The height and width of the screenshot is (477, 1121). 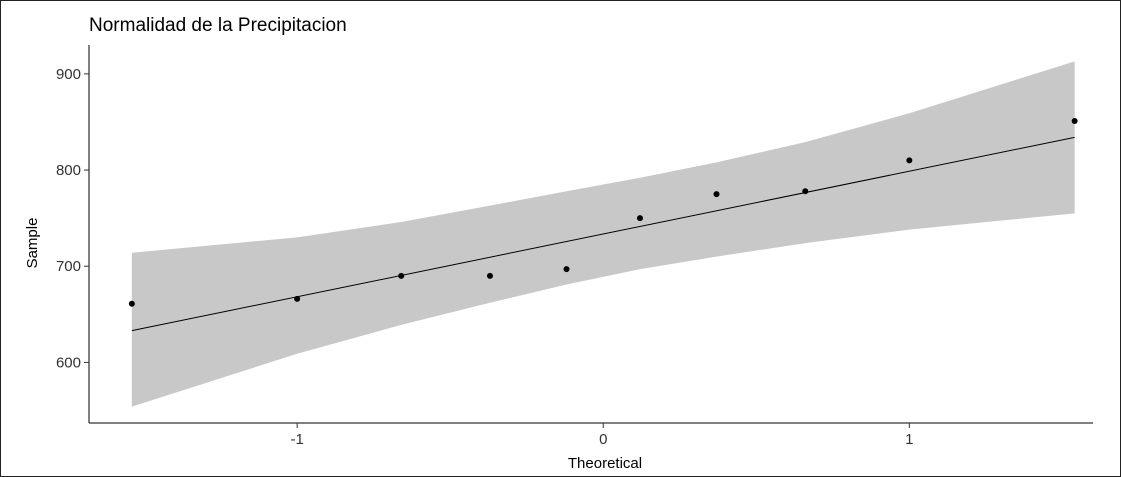 What do you see at coordinates (296, 439) in the screenshot?
I see `x-tick-label: -1` at bounding box center [296, 439].